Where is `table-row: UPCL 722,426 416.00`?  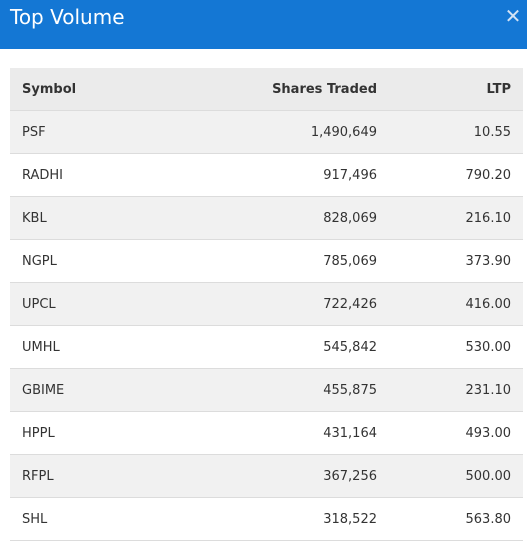 table-row: UPCL 722,426 416.00 is located at coordinates (266, 304).